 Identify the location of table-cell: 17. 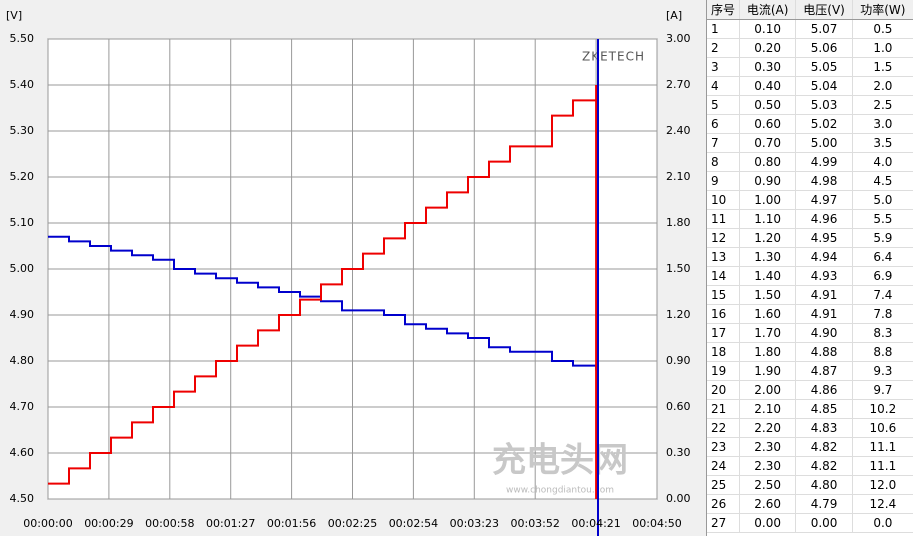
(723, 333).